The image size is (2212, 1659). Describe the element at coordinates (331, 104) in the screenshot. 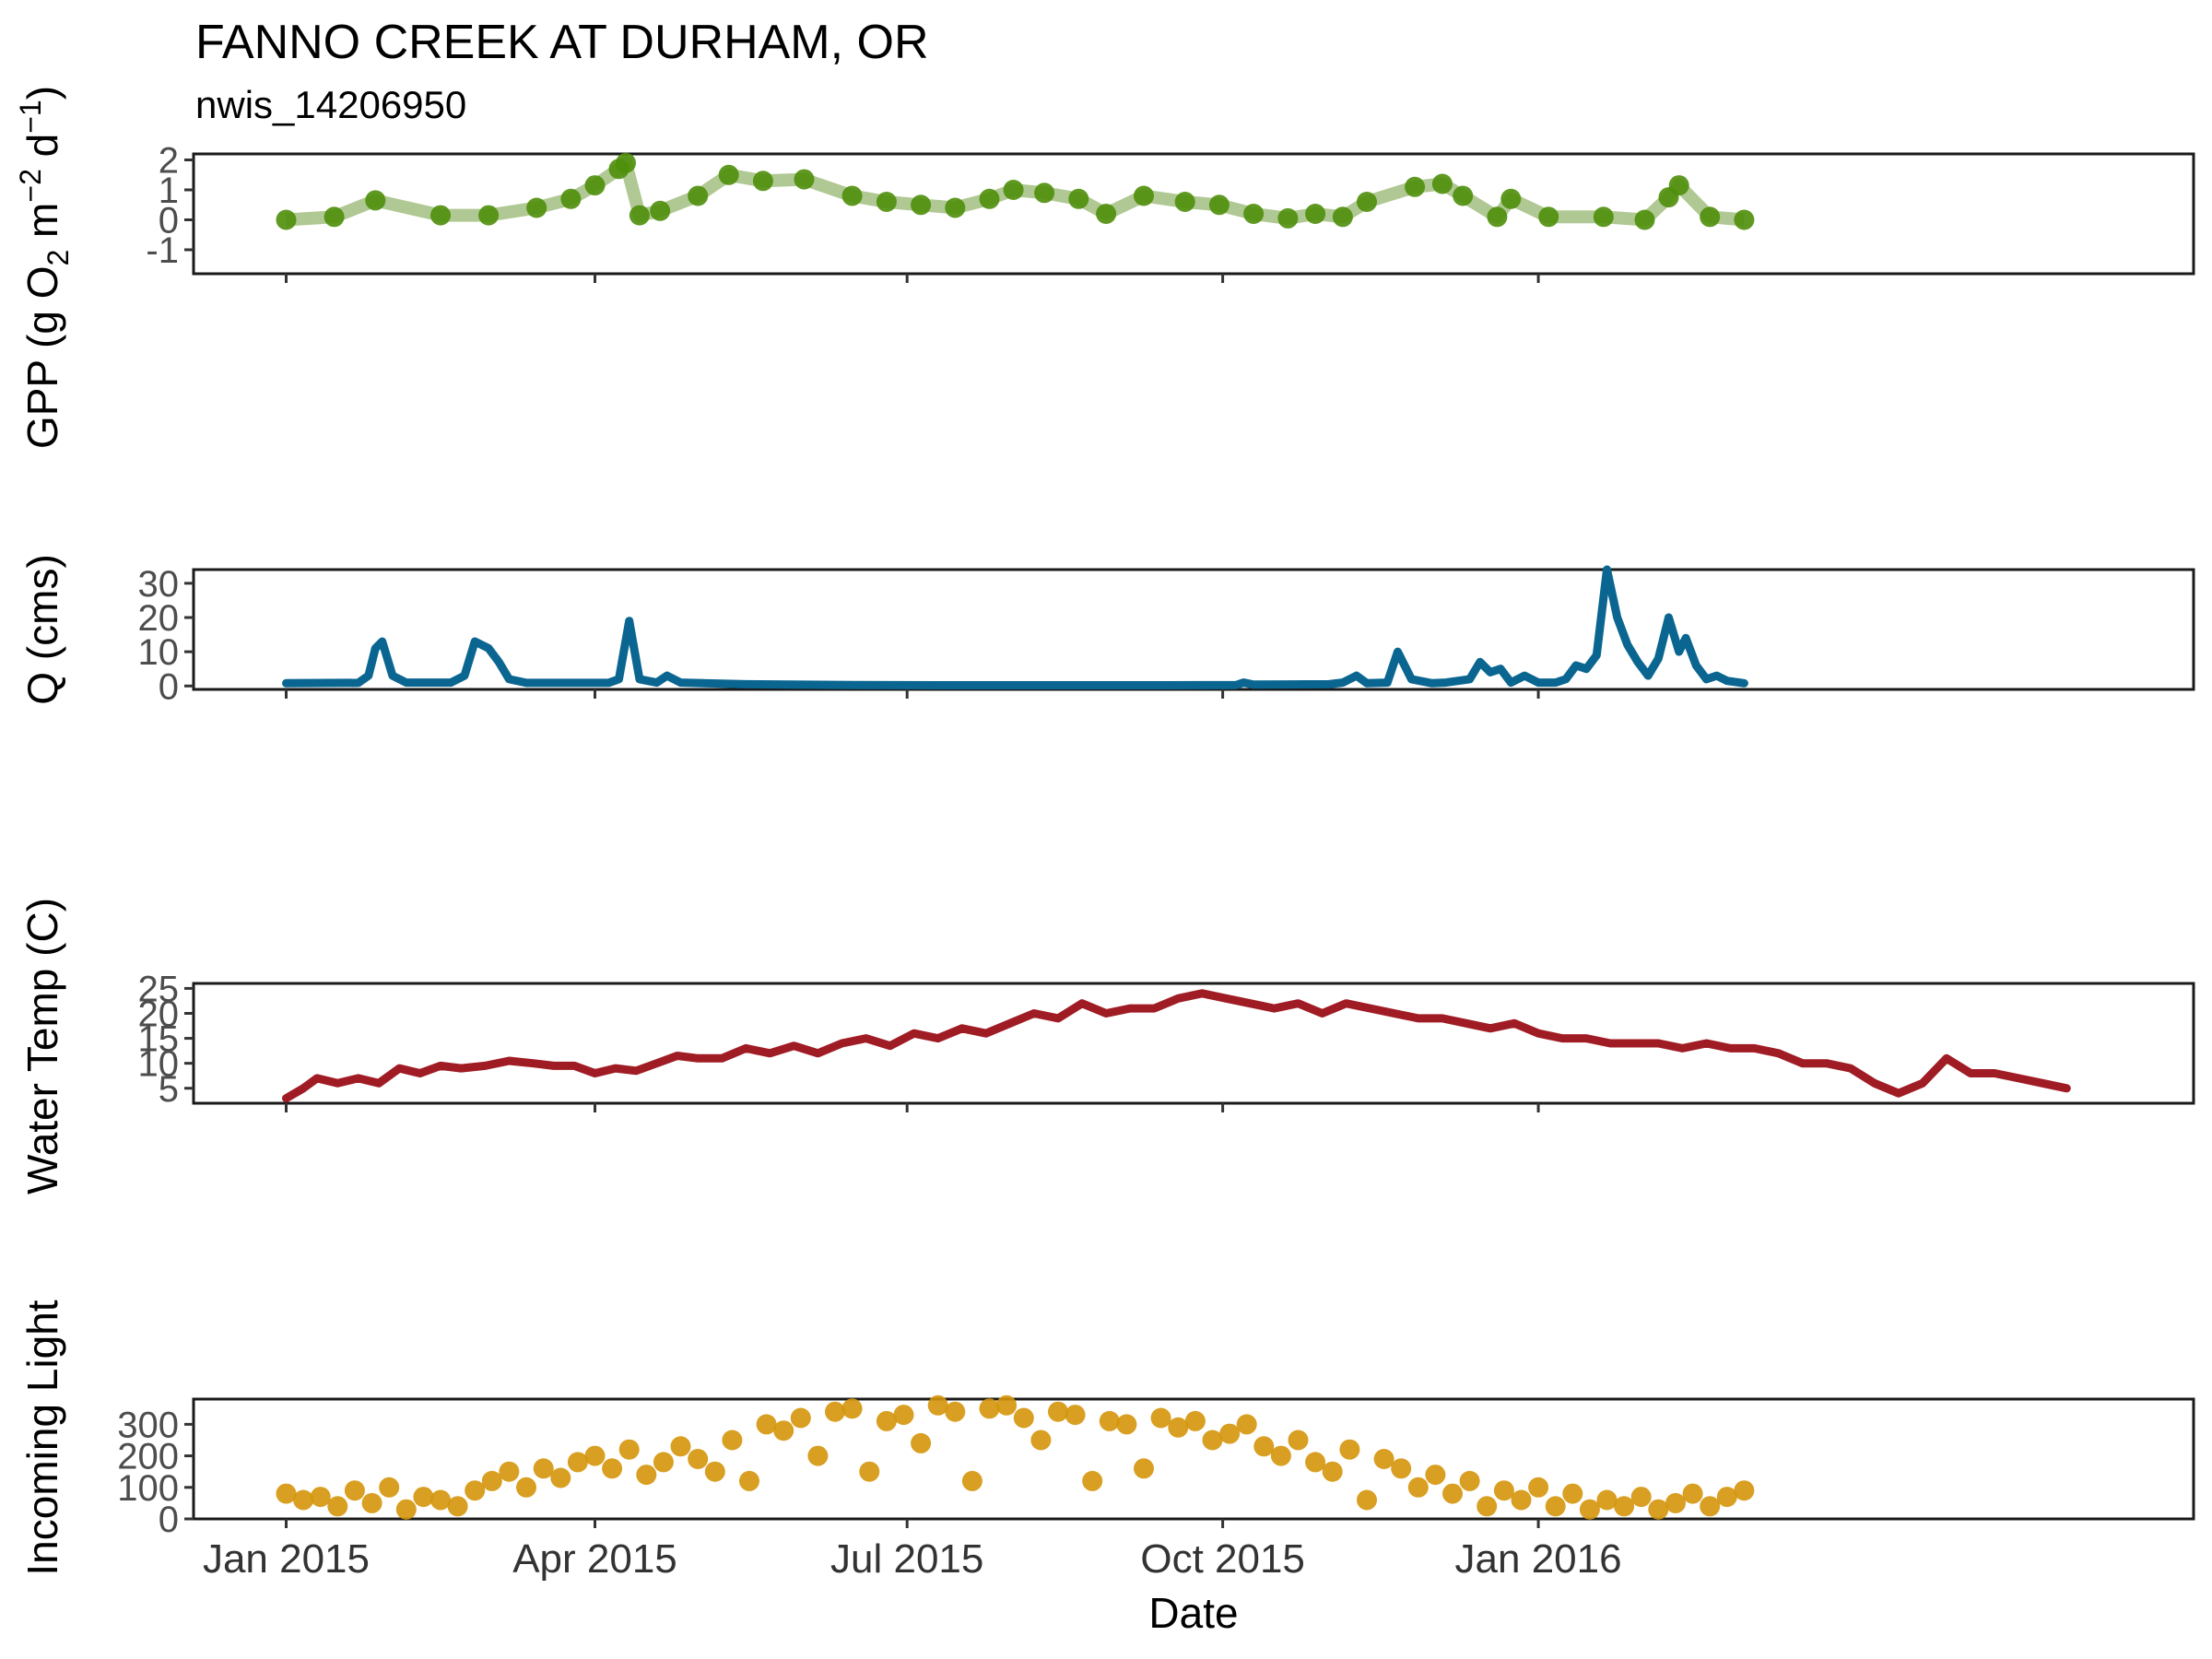

I see `chart-subtitle: nwis_14206950` at that location.